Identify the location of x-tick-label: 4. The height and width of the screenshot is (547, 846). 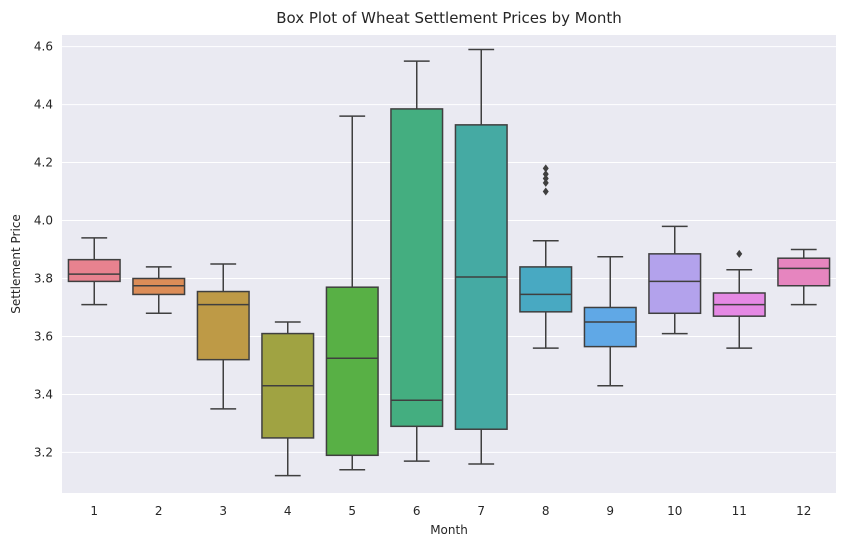
(288, 511).